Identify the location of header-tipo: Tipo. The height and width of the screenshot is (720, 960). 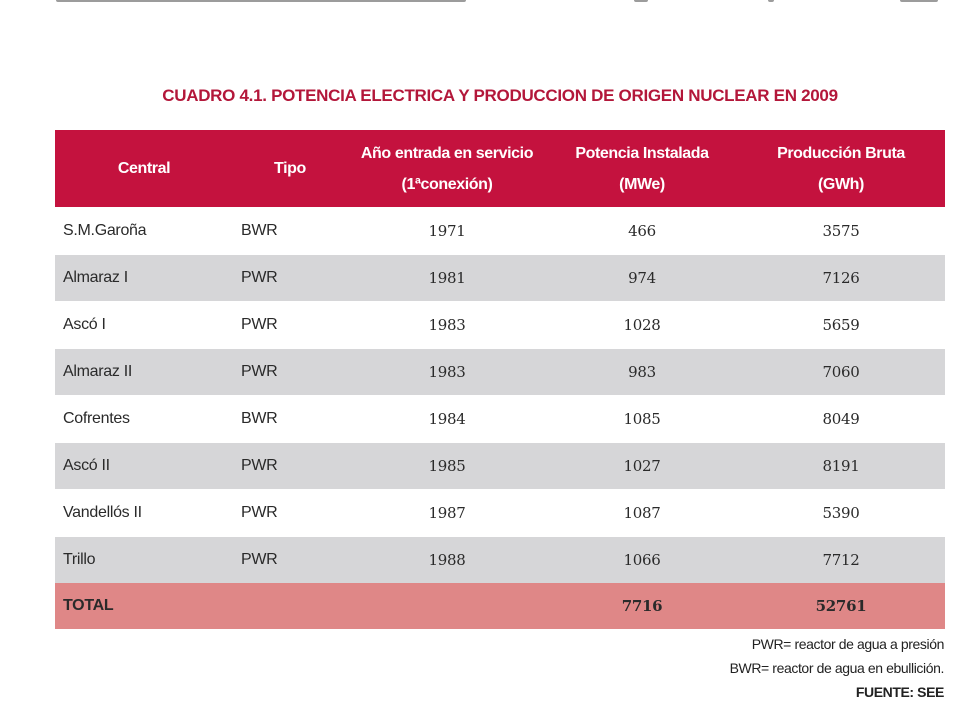
(290, 169).